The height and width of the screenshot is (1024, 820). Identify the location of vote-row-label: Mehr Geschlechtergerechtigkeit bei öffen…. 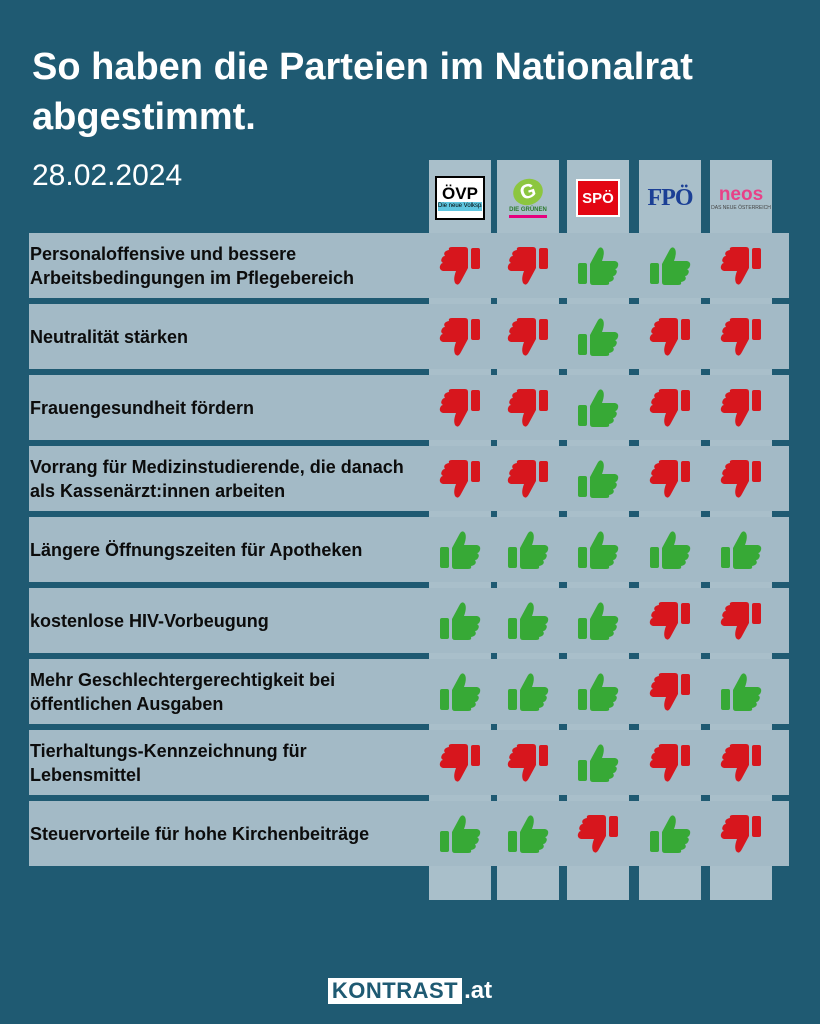
(183, 691).